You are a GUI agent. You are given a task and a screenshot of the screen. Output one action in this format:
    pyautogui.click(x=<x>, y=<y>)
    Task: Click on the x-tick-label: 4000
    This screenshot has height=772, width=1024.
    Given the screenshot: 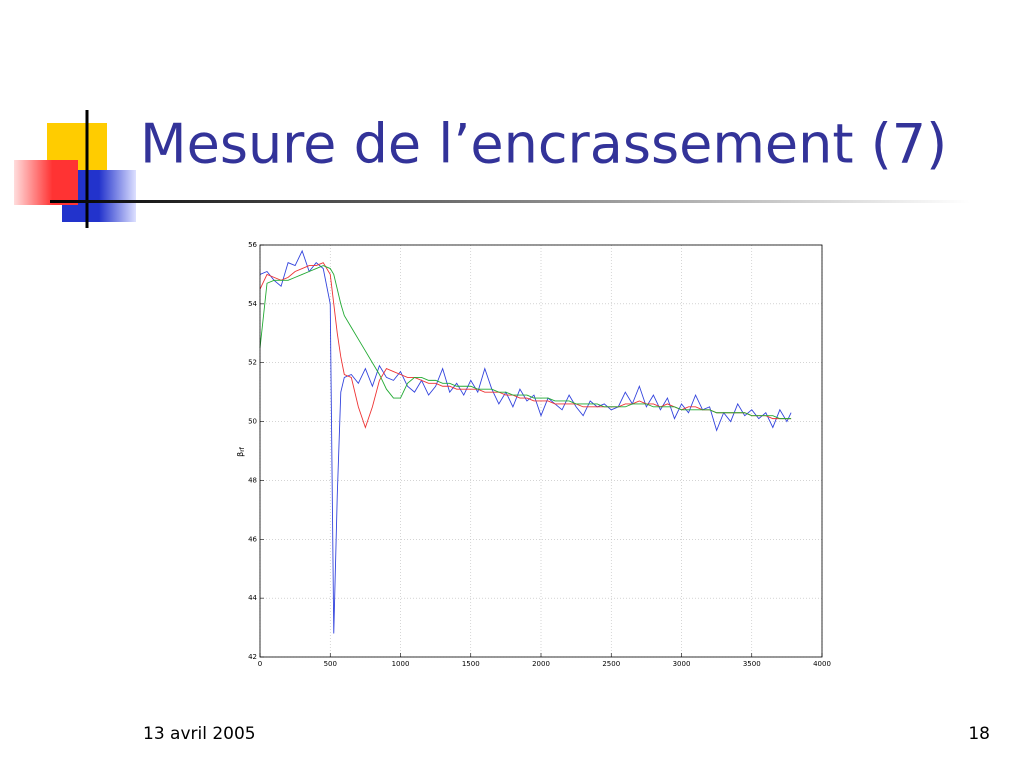 What is the action you would take?
    pyautogui.click(x=822, y=664)
    